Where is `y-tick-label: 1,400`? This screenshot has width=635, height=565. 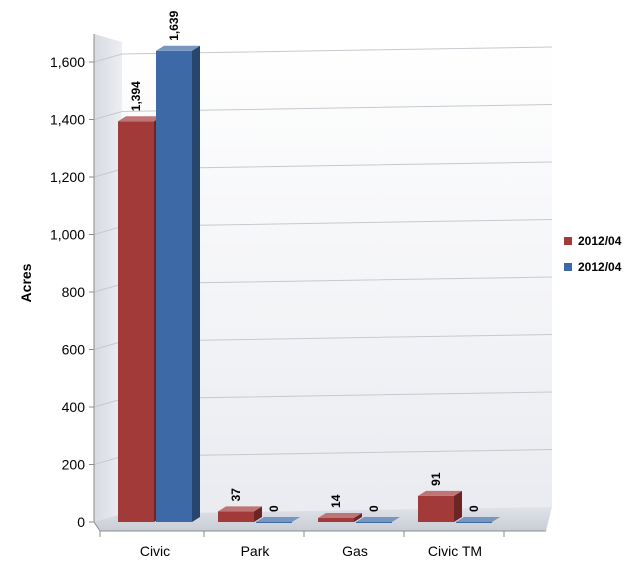
y-tick-label: 1,400 is located at coordinates (67, 120).